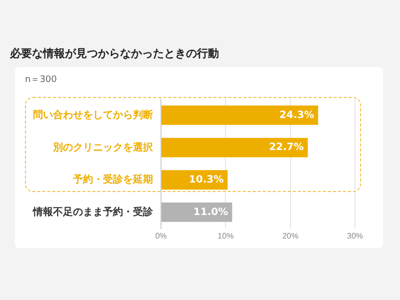  I want to click on text: n＝300, so click(41, 80).